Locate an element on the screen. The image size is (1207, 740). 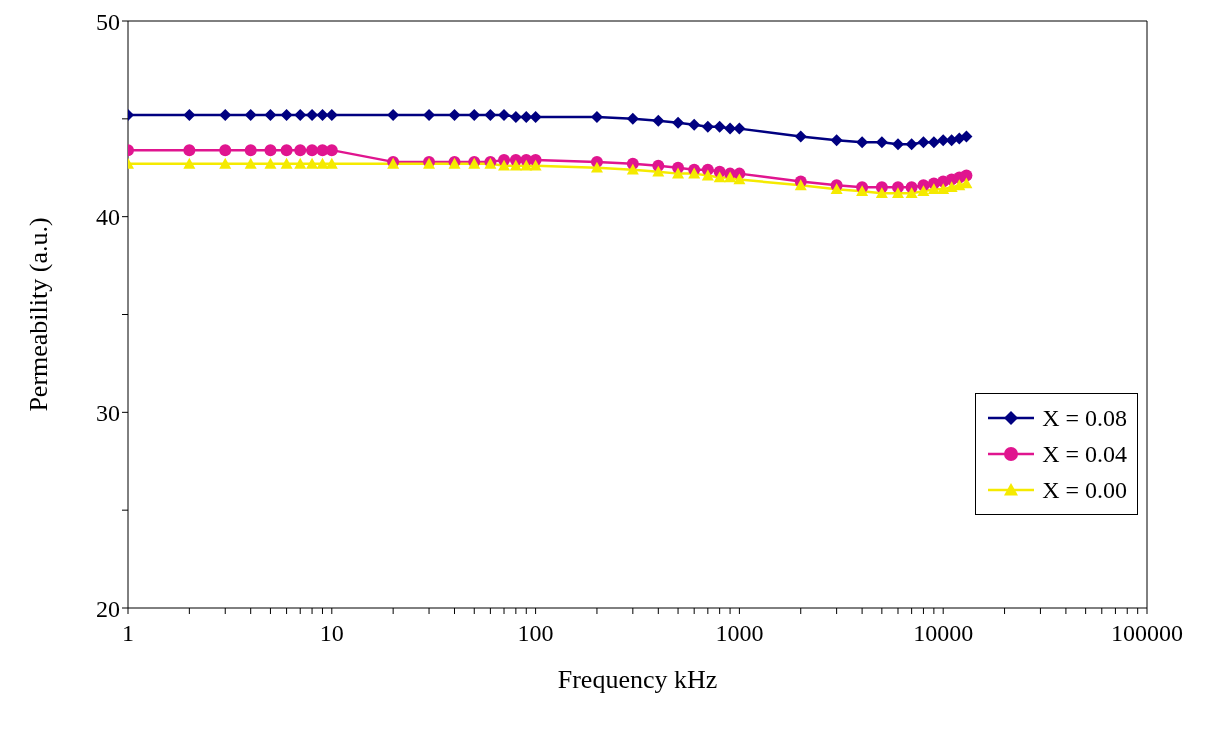
y-tick-label: 20 is located at coordinates (108, 608).